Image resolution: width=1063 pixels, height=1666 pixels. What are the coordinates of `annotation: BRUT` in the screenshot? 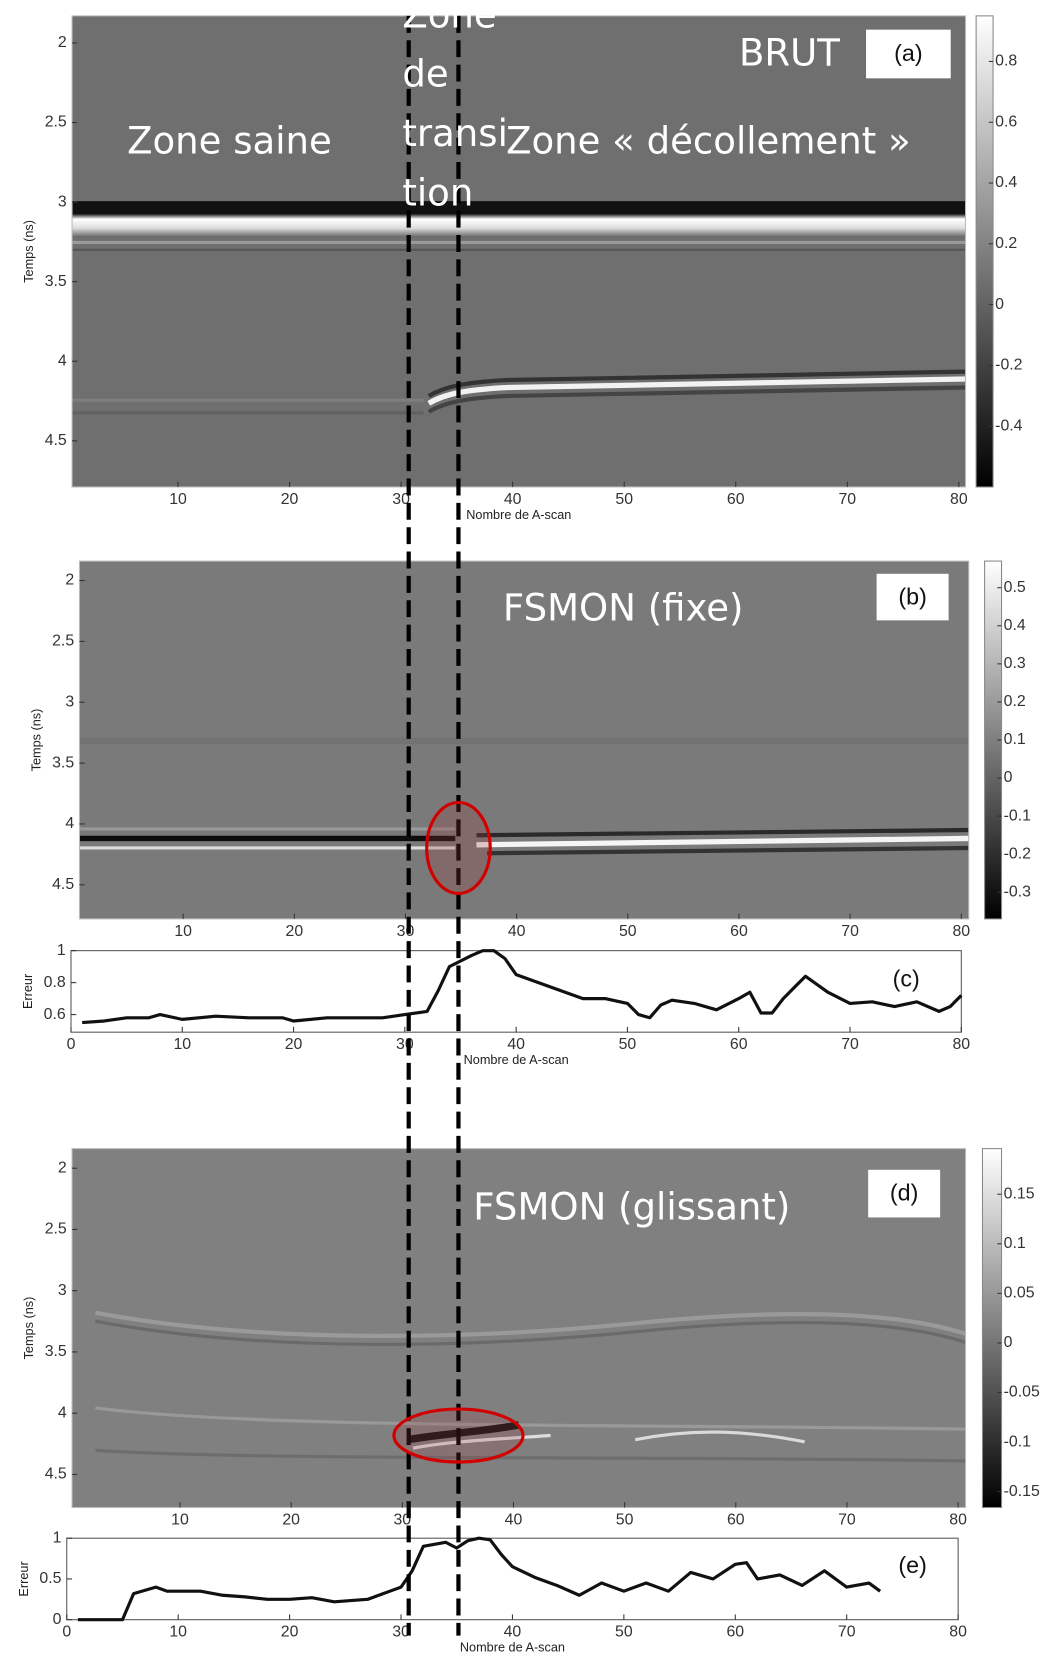 It's located at (789, 53).